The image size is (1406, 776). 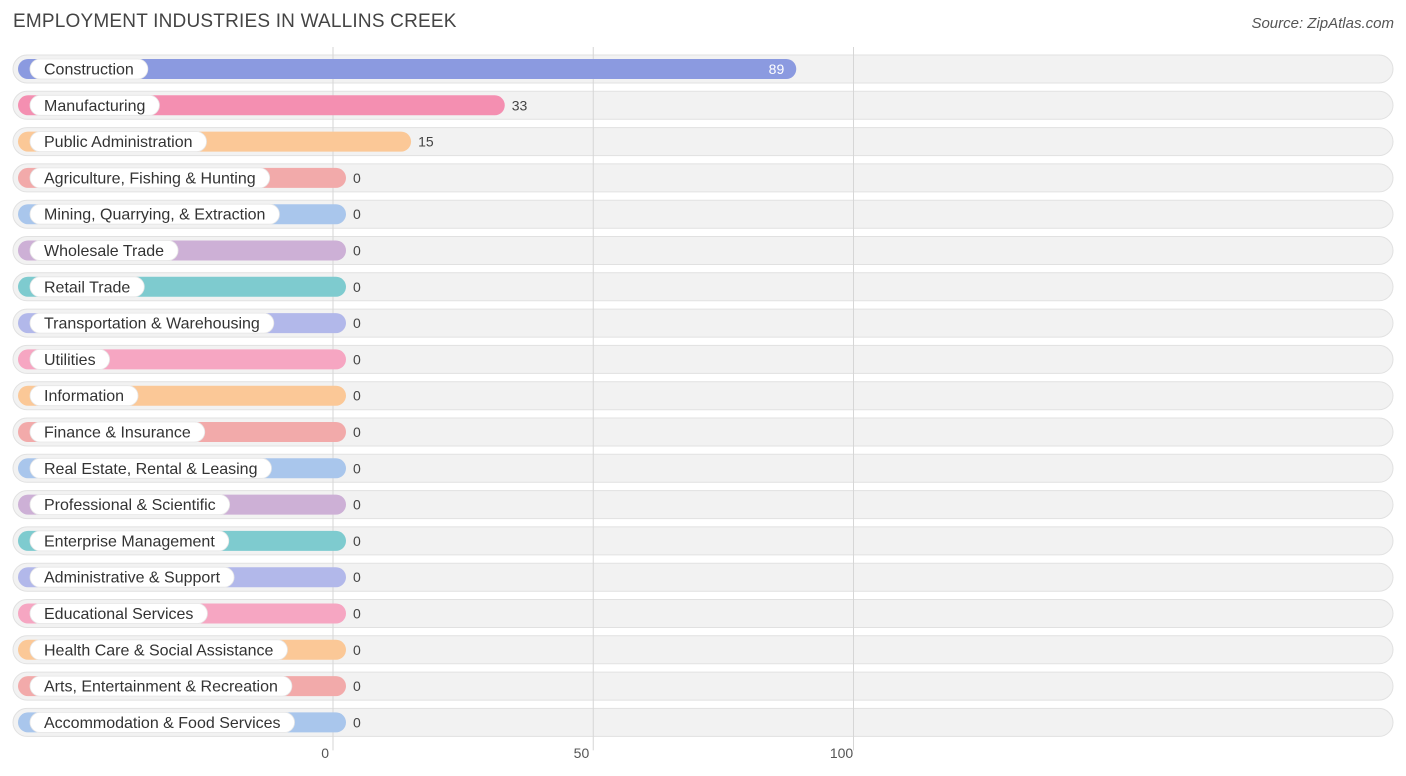 I want to click on x-tick-label: 0, so click(x=325, y=753).